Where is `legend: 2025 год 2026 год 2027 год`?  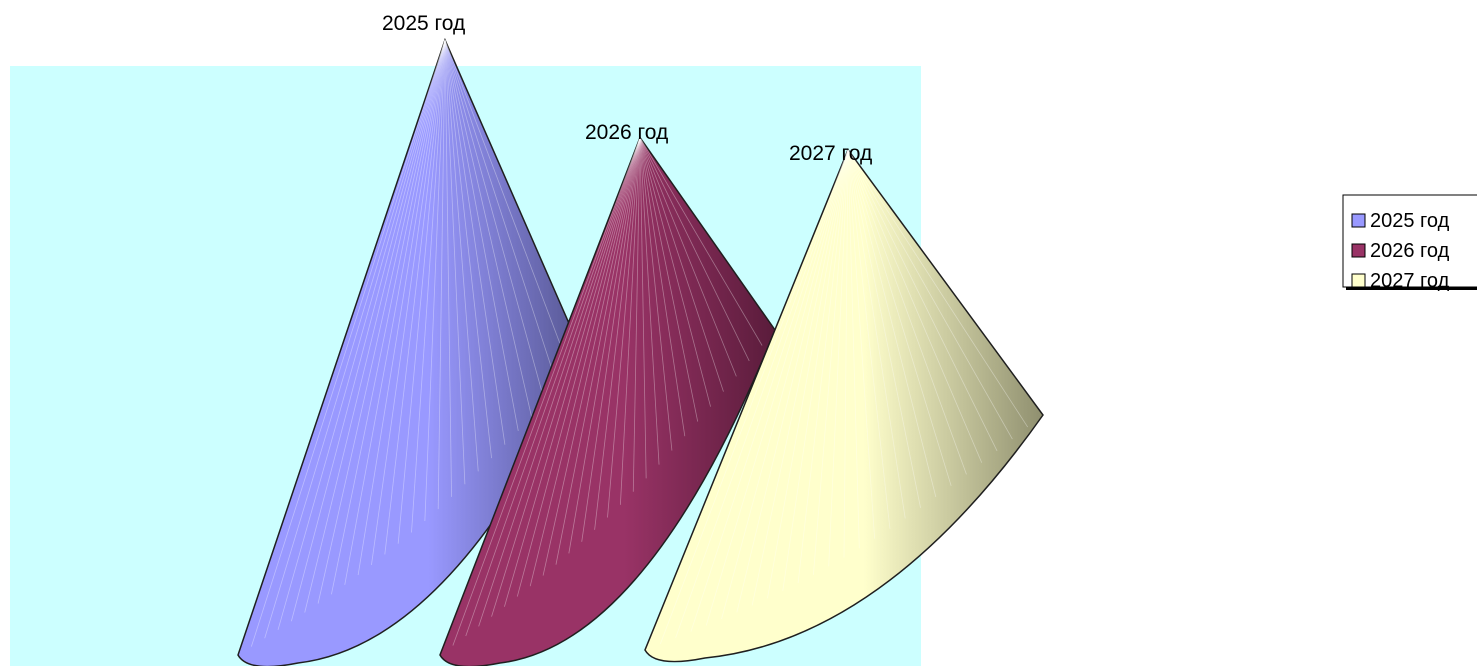 legend: 2025 год 2026 год 2027 год is located at coordinates (1409, 243).